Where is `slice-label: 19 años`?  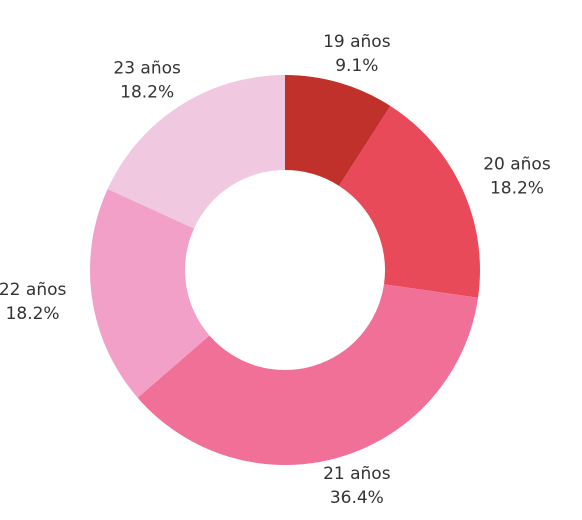
slice-label: 19 años is located at coordinates (357, 42).